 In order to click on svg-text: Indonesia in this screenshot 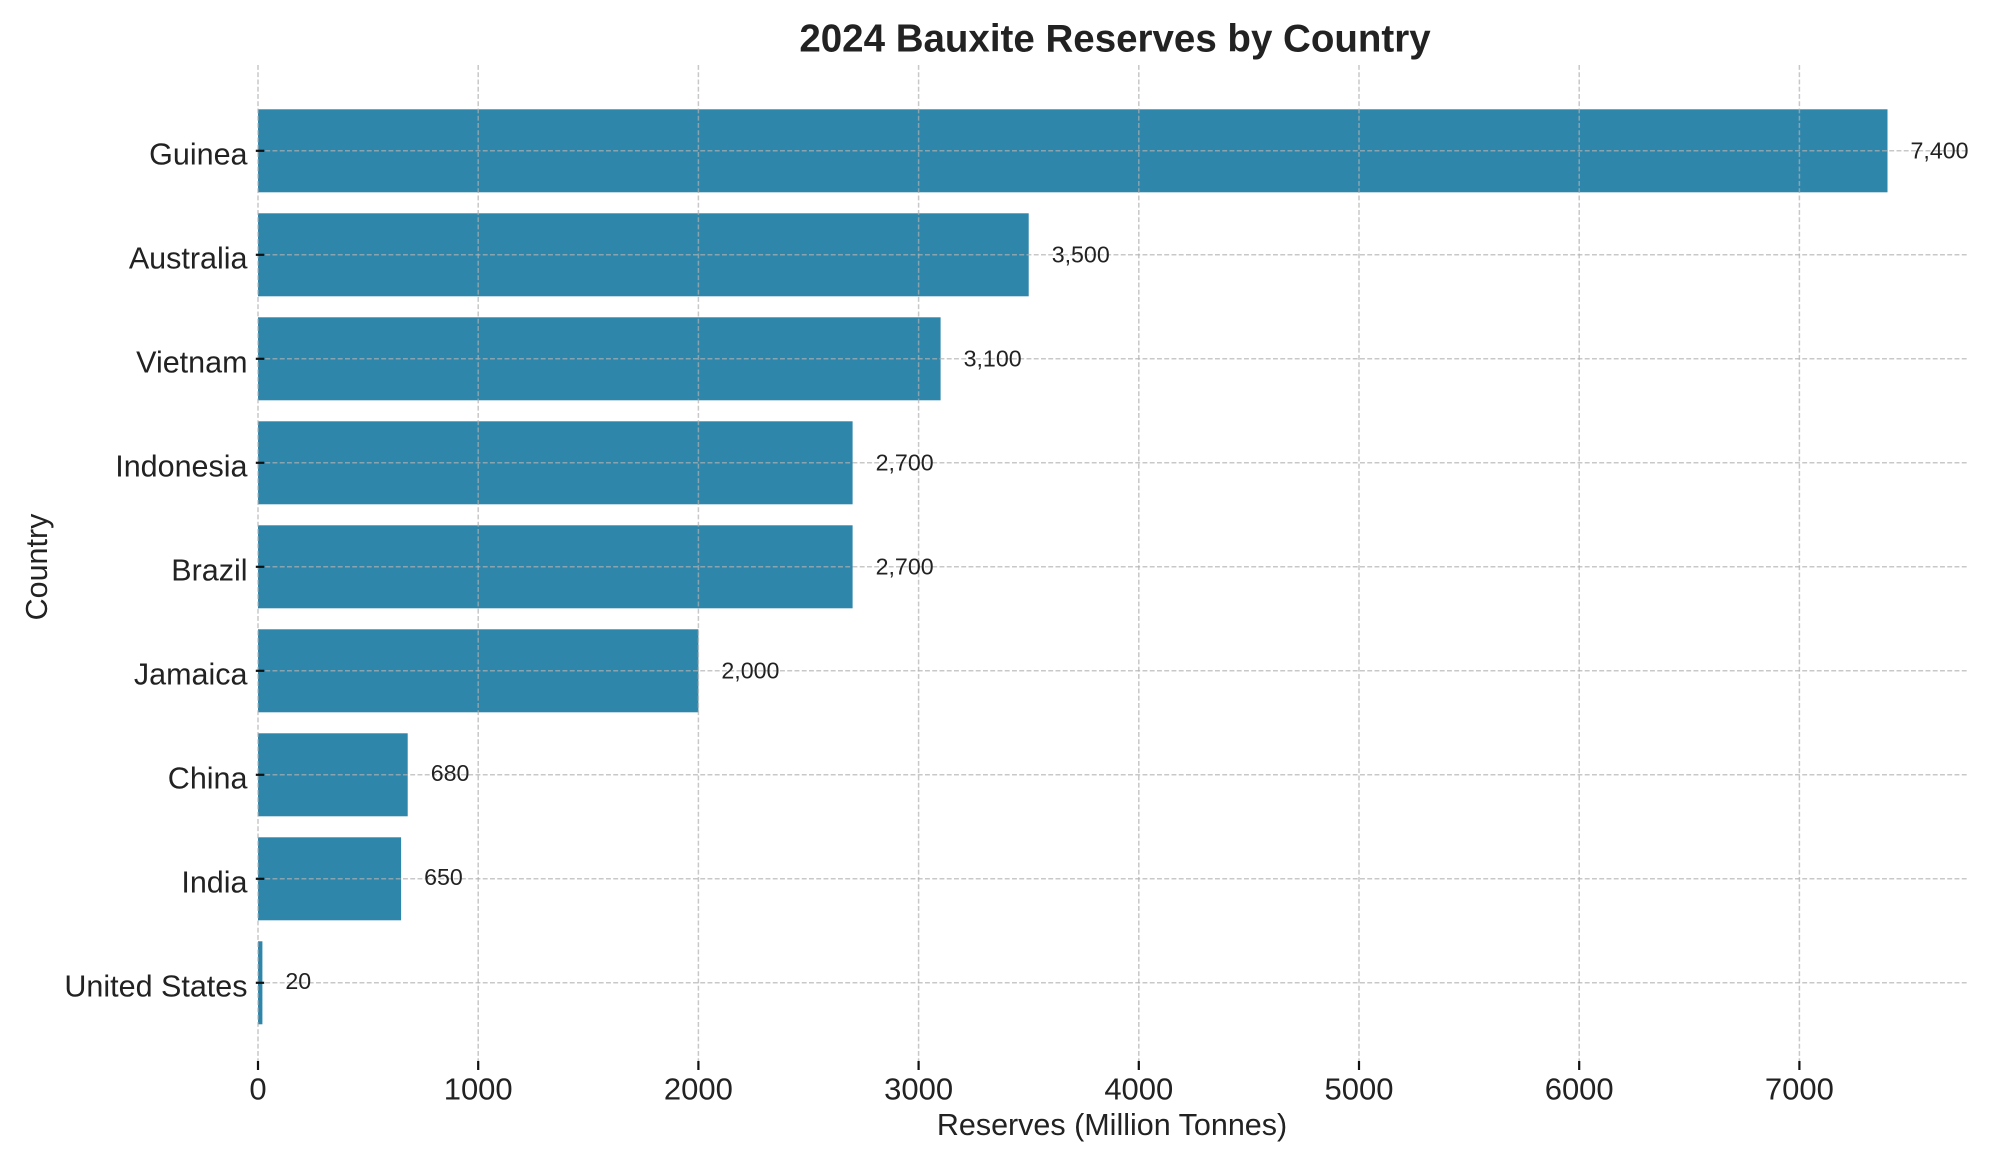, I will do `click(181, 467)`.